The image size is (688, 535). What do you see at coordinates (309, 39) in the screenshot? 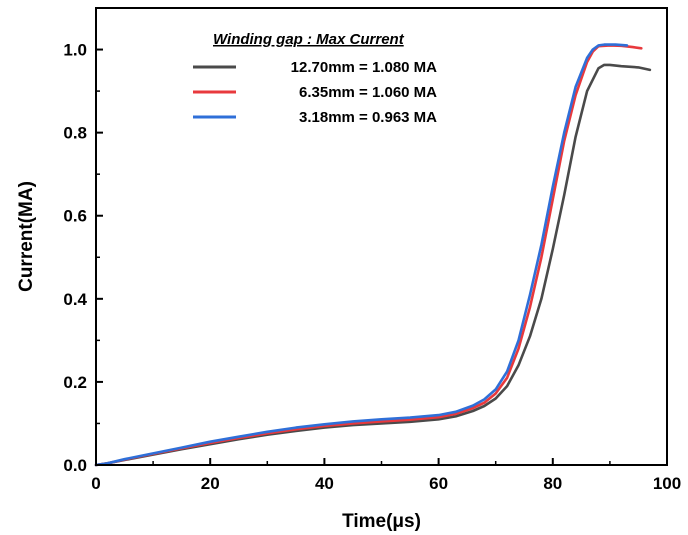
I see `legend-title: Winding gap : Max Current` at bounding box center [309, 39].